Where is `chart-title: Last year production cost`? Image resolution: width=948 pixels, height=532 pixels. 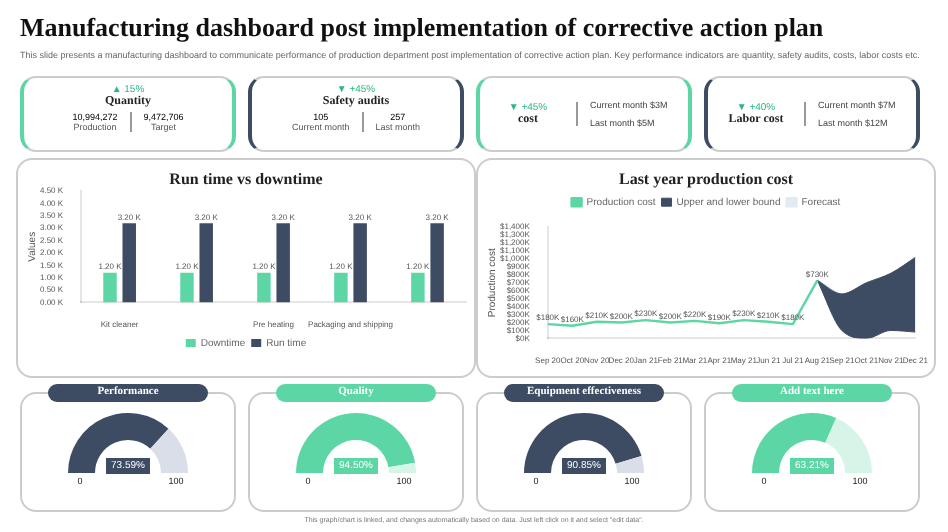
chart-title: Last year production cost is located at coordinates (706, 178).